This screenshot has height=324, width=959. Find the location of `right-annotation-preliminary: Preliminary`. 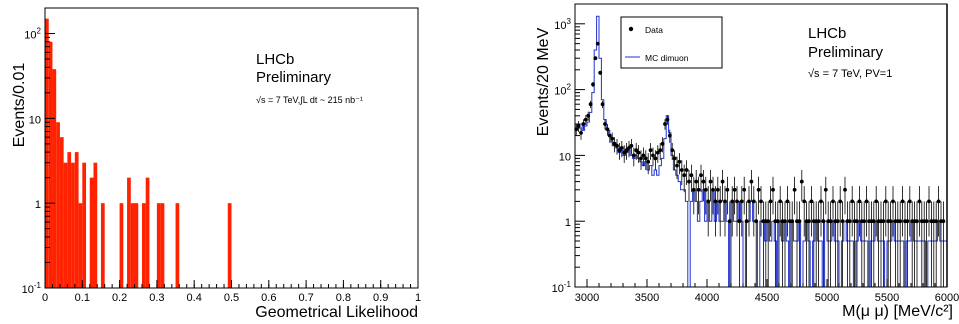

right-annotation-preliminary: Preliminary is located at coordinates (846, 52).